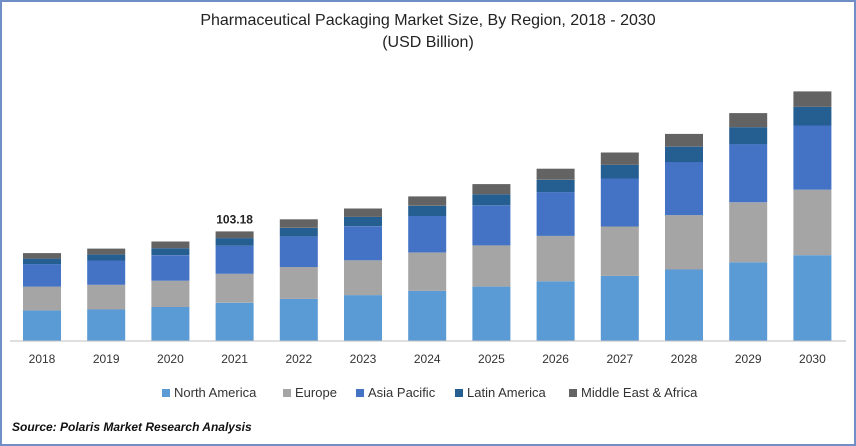 The height and width of the screenshot is (446, 856). Describe the element at coordinates (748, 232) in the screenshot. I see `bar-2029-europe` at that location.